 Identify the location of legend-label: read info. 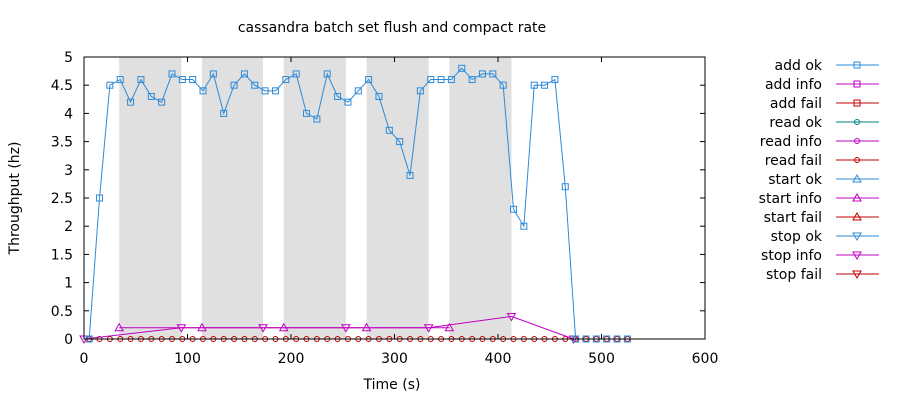
(791, 142).